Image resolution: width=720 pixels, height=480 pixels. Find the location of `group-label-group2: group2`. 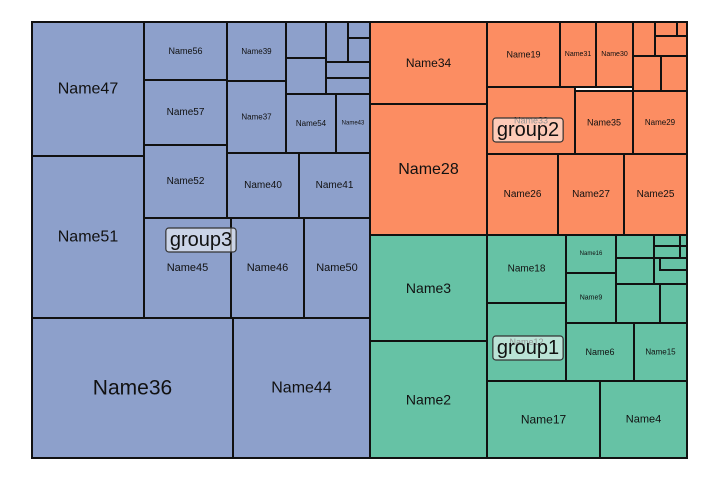

group-label-group2: group2 is located at coordinates (528, 130).